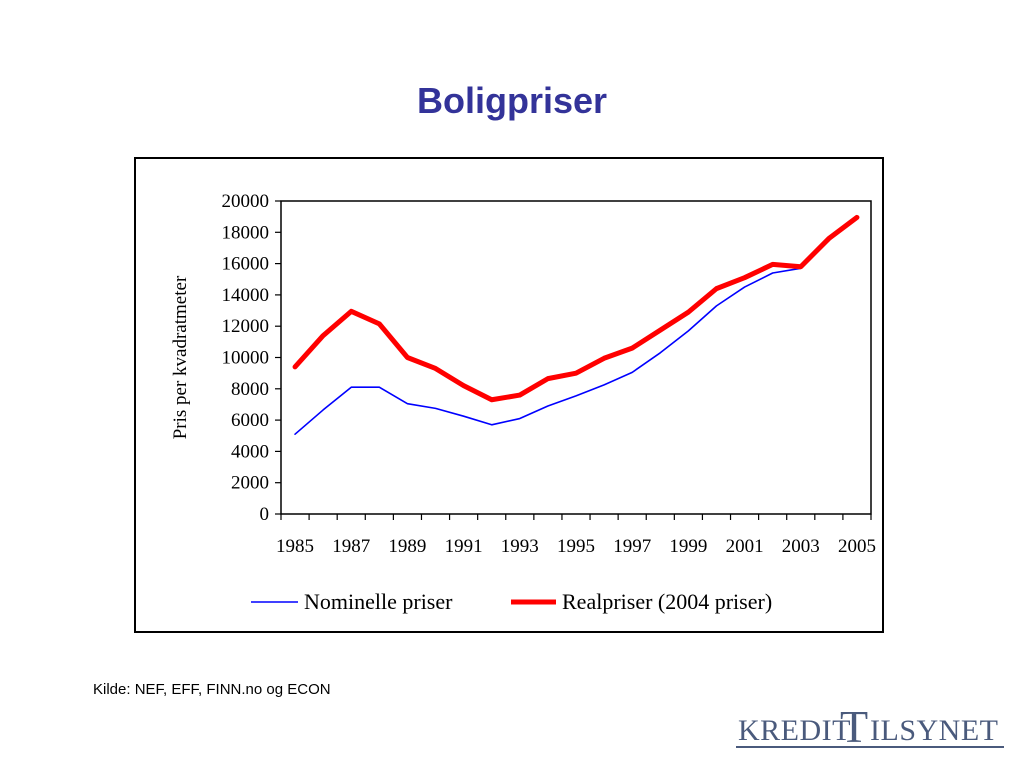 The image size is (1024, 768). Describe the element at coordinates (794, 730) in the screenshot. I see `logo-text-left: KREDIT` at that location.